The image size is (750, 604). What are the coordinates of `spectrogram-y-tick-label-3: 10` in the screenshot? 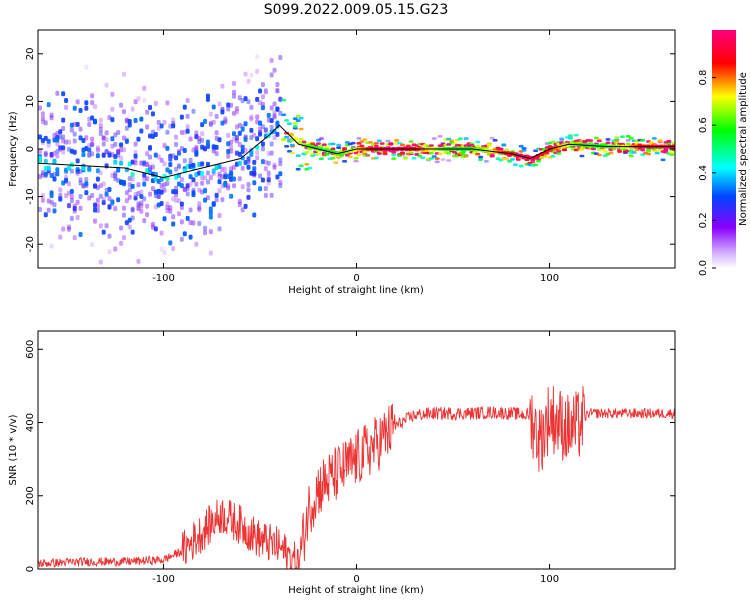 It's located at (30, 101).